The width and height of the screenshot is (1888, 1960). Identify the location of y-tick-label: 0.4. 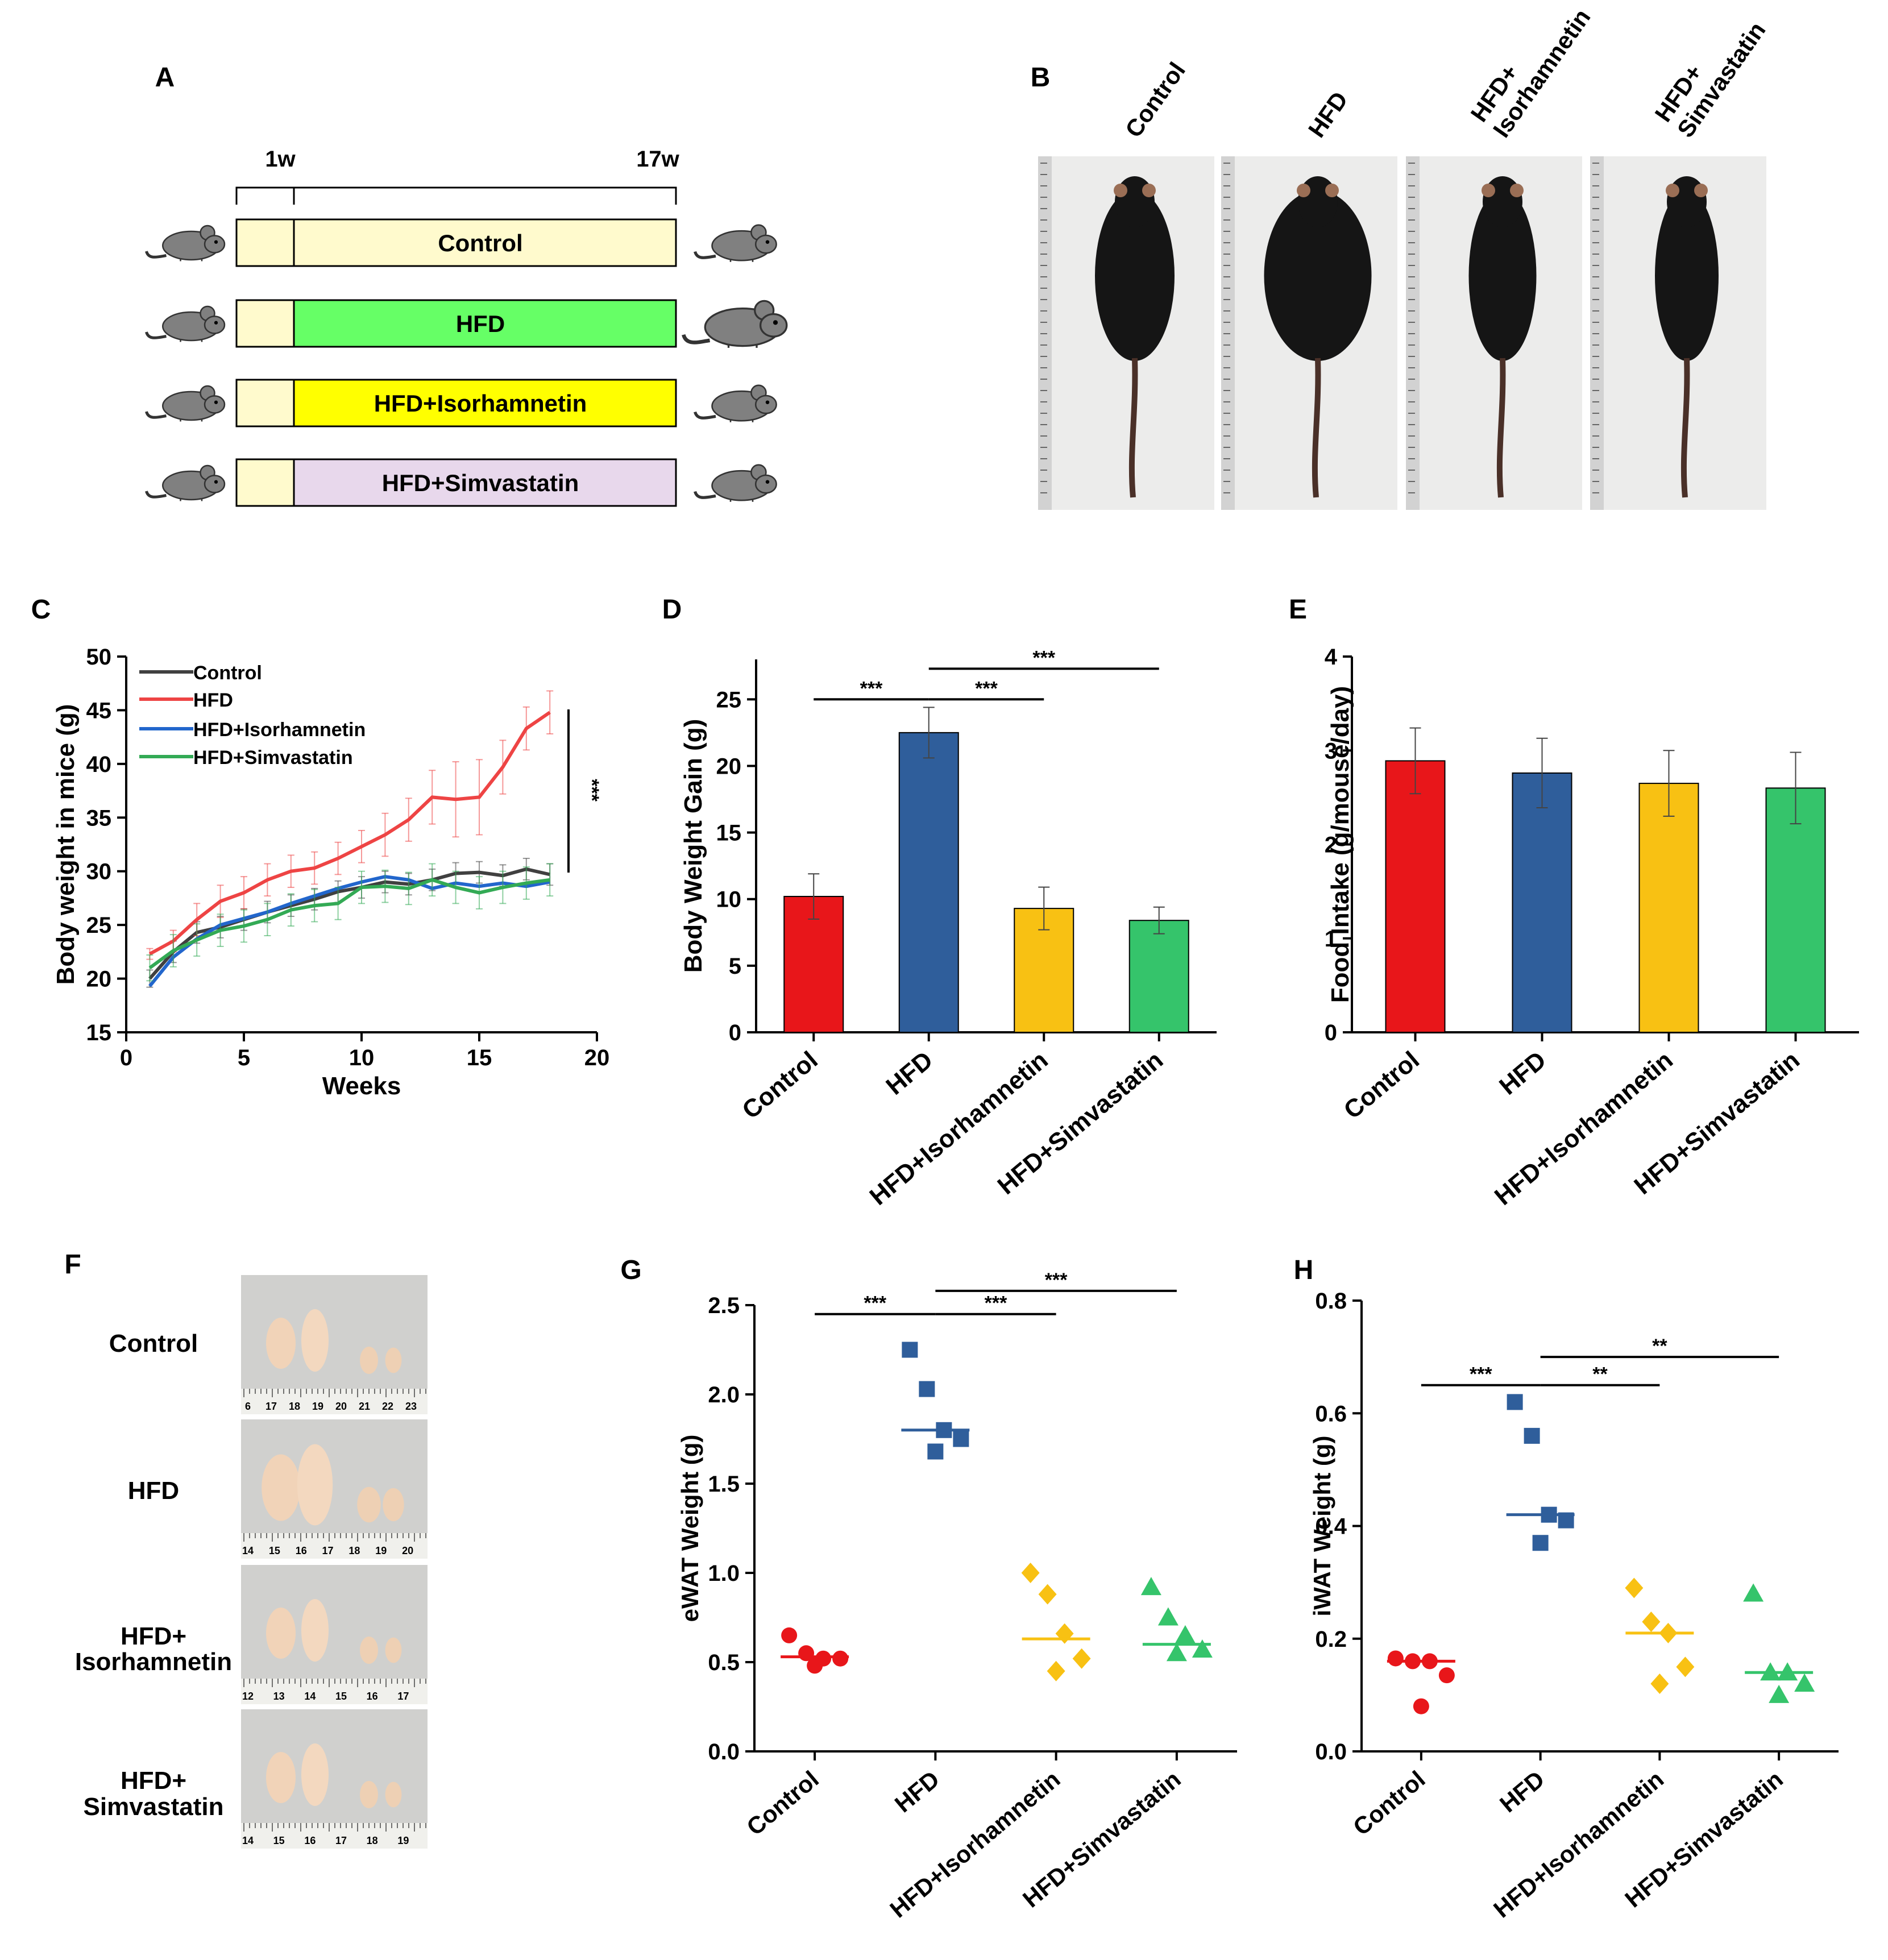
(1331, 1526).